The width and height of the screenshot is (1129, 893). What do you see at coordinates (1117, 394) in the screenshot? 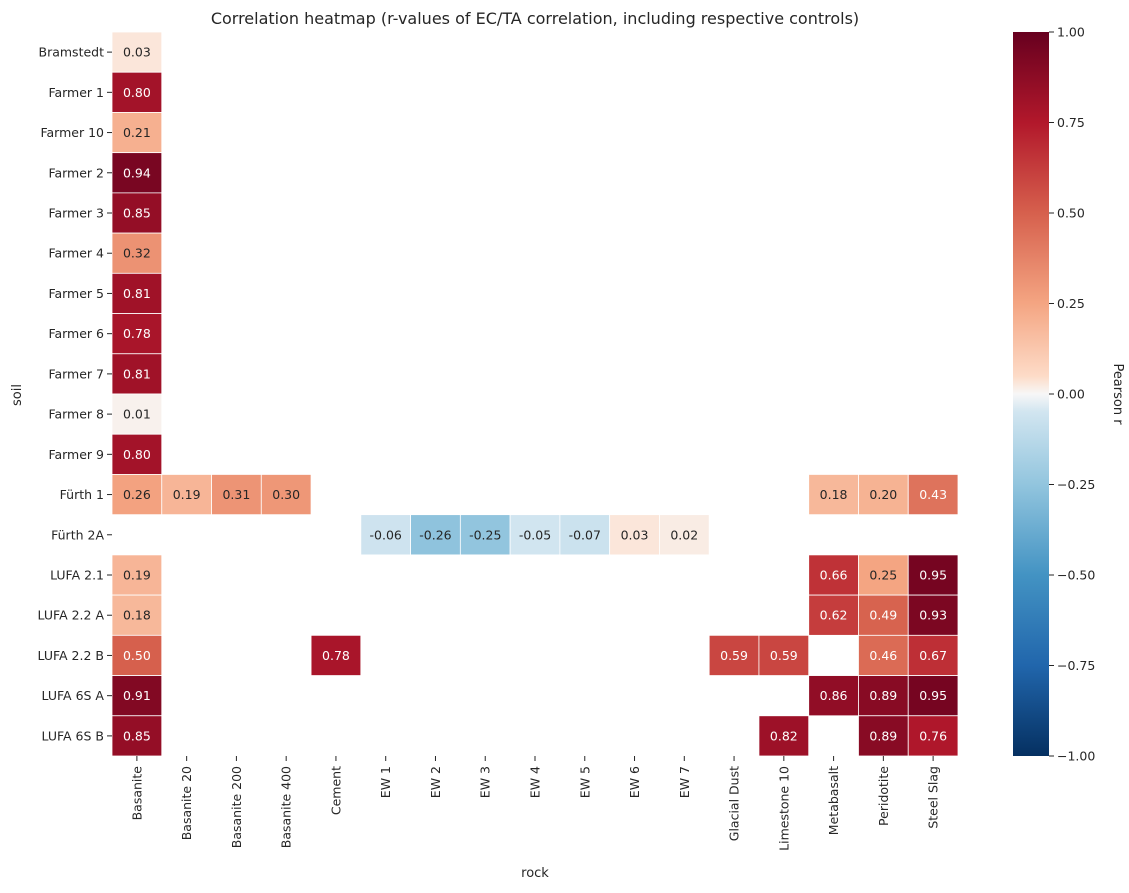
I see `colorbar-label: Pearson r` at bounding box center [1117, 394].